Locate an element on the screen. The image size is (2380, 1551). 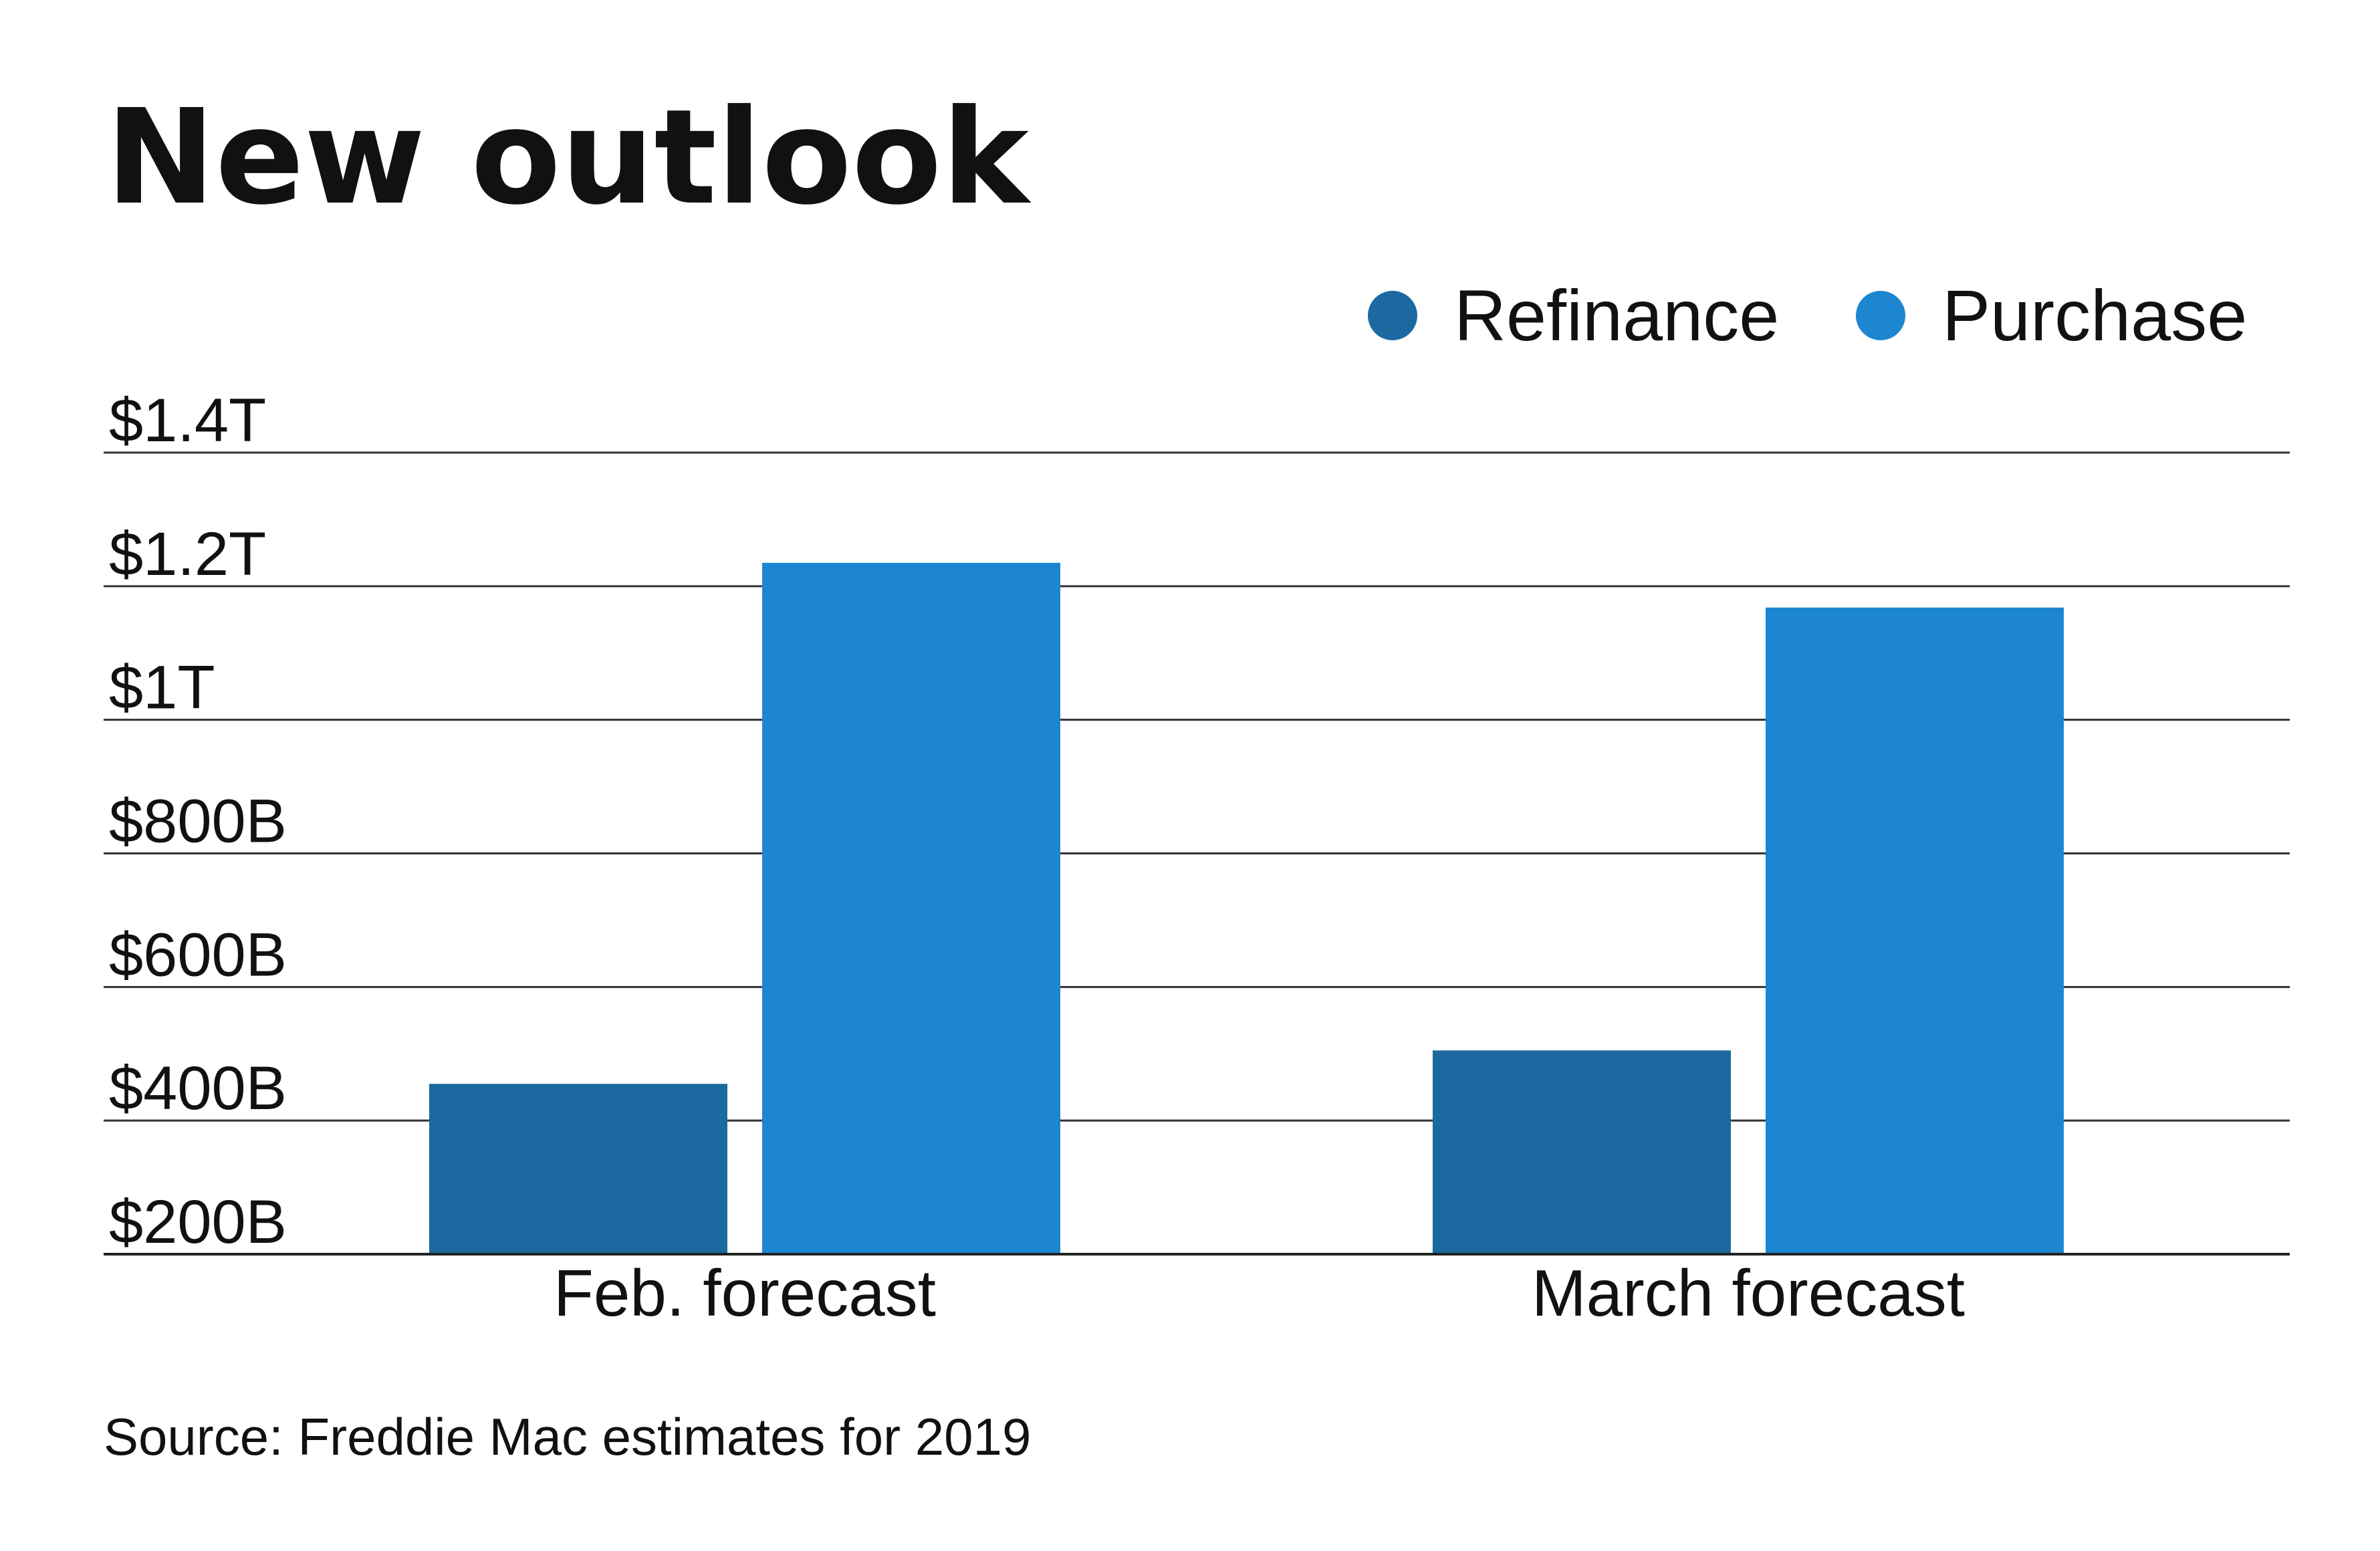
legend-item-refinance: Refinance is located at coordinates (1573, 315).